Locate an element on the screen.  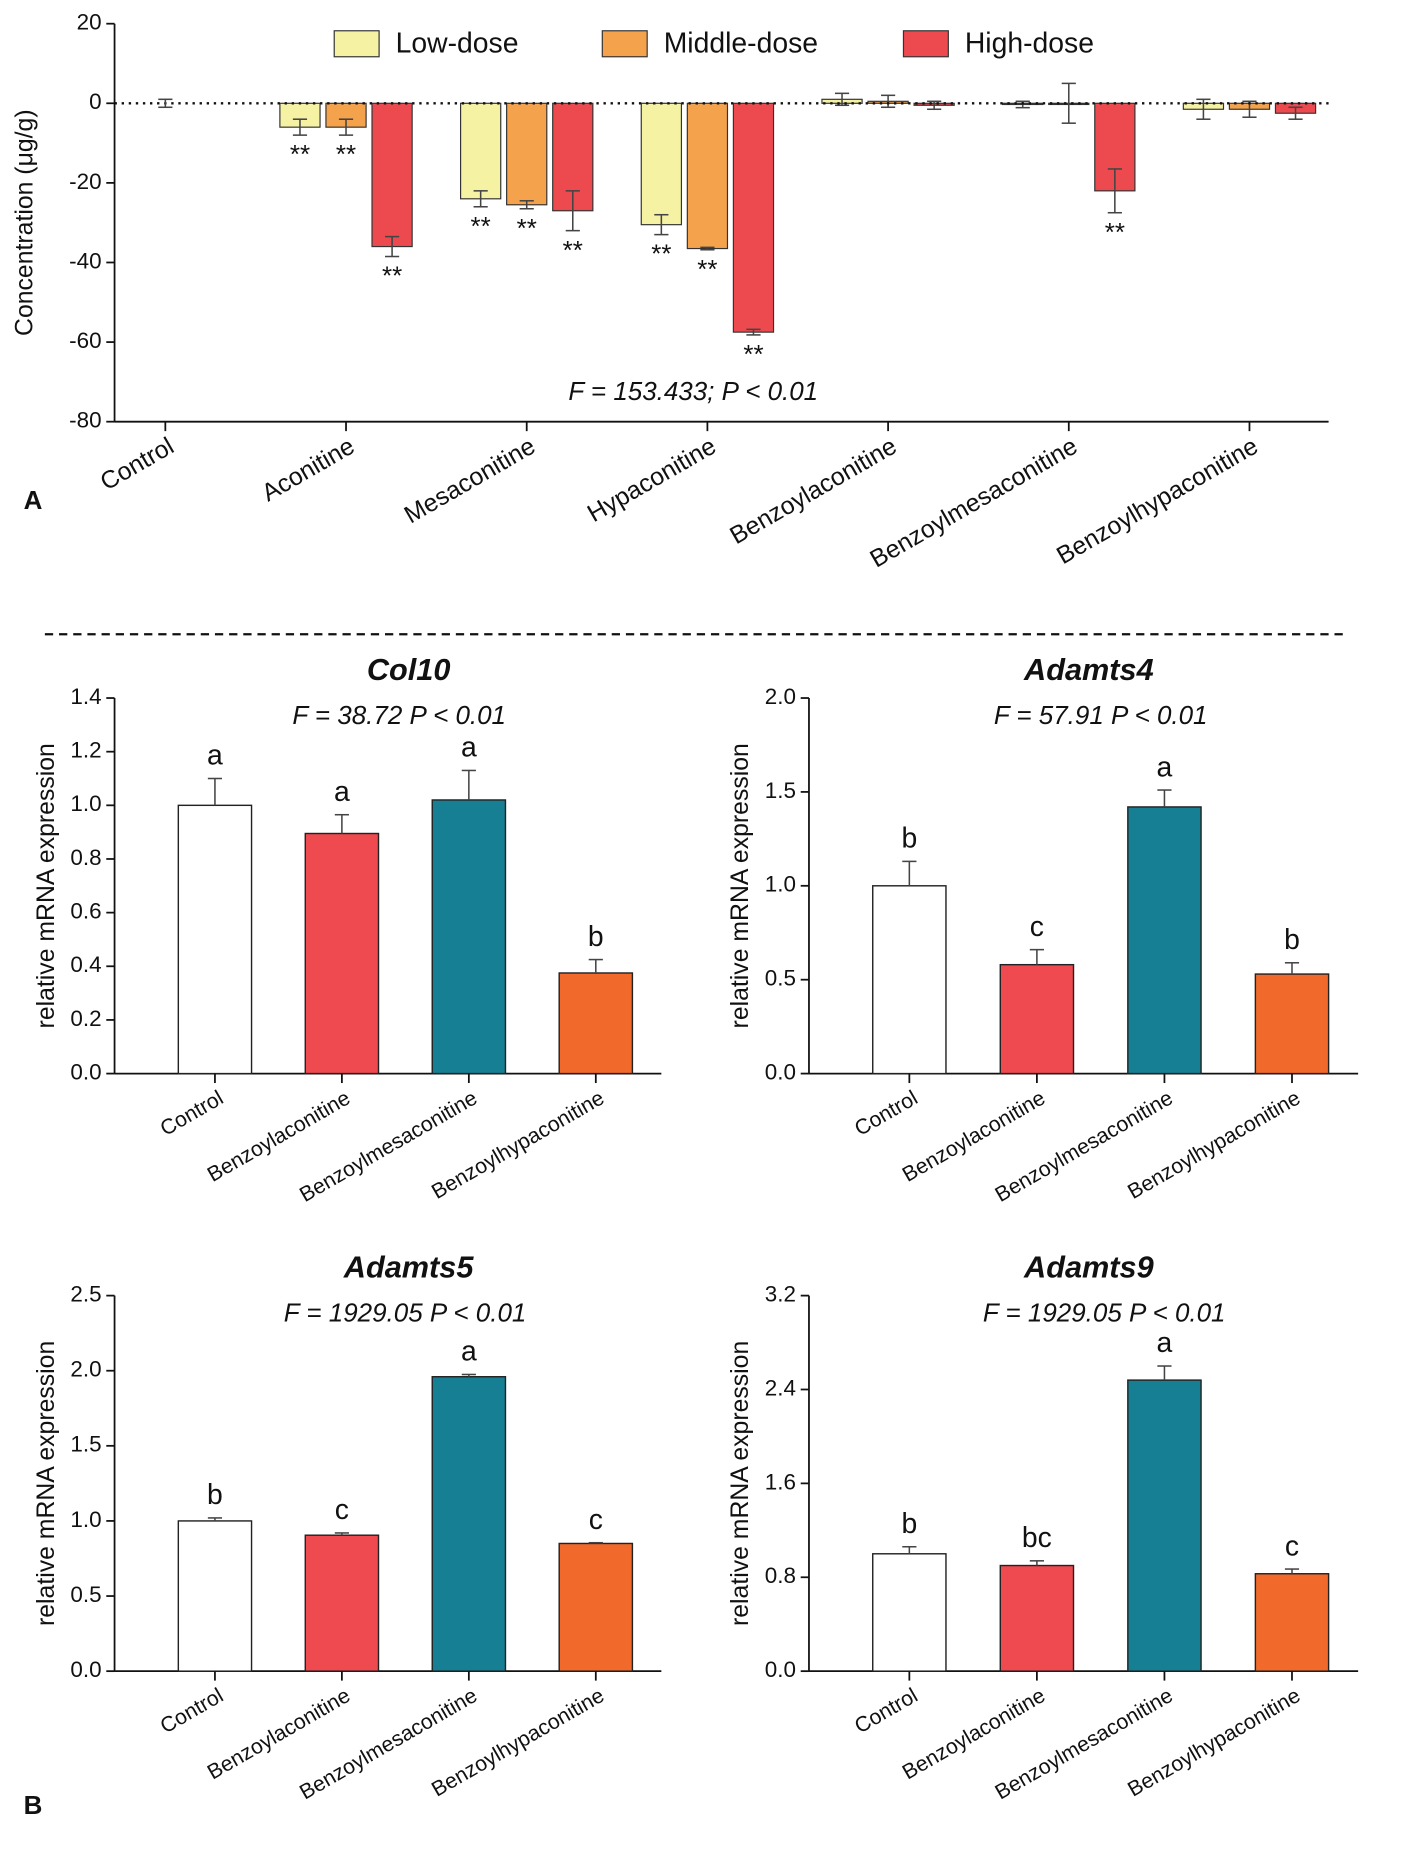
y-tick-label: 0.4 is located at coordinates (85, 964).